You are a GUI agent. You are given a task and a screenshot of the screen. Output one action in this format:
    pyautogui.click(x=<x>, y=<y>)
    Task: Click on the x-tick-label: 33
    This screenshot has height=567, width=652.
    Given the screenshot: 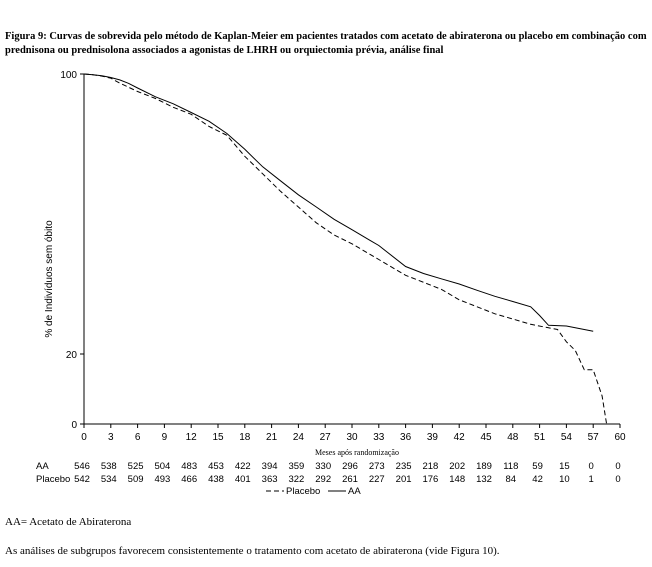 What is the action you would take?
    pyautogui.click(x=379, y=437)
    